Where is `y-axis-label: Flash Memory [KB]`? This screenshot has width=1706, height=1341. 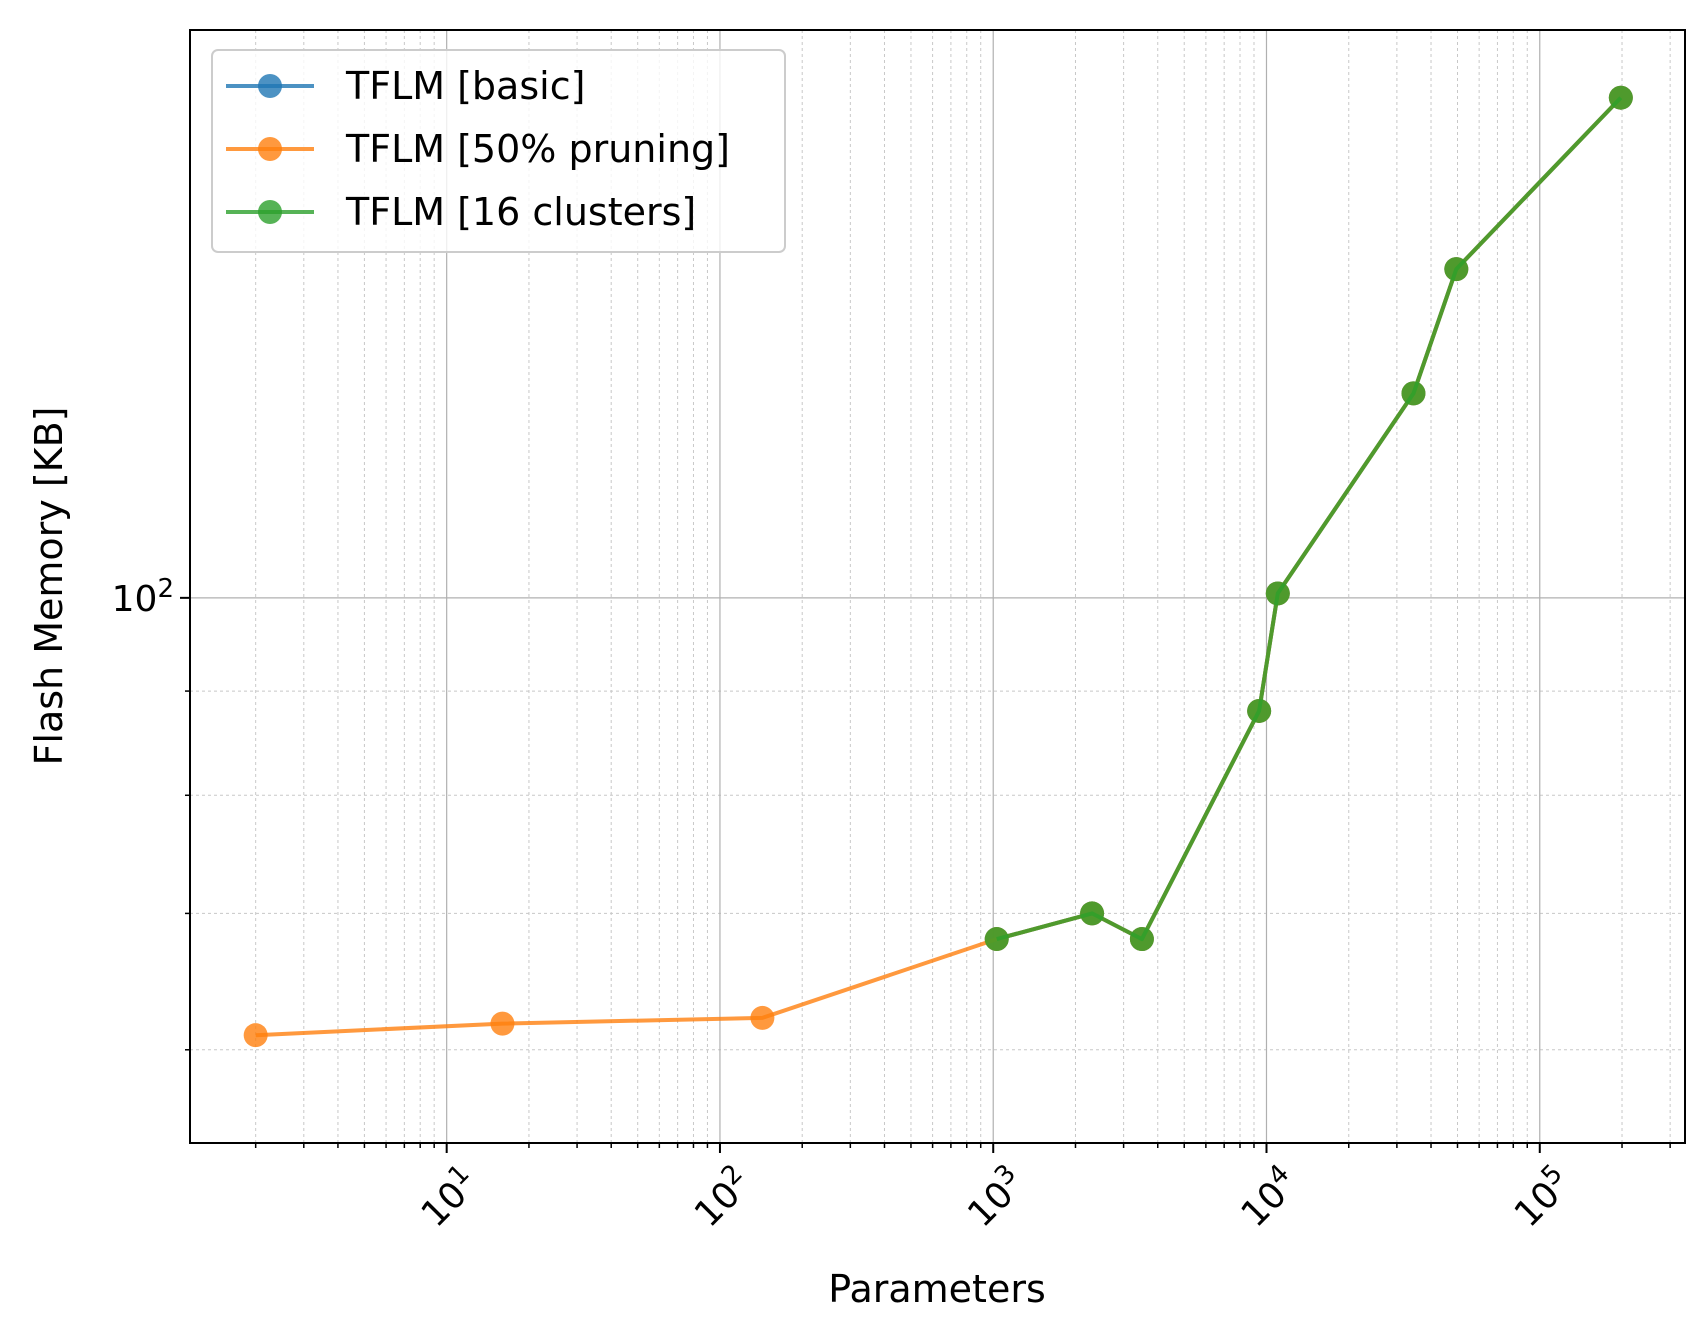 y-axis-label: Flash Memory [KB] is located at coordinates (49, 586).